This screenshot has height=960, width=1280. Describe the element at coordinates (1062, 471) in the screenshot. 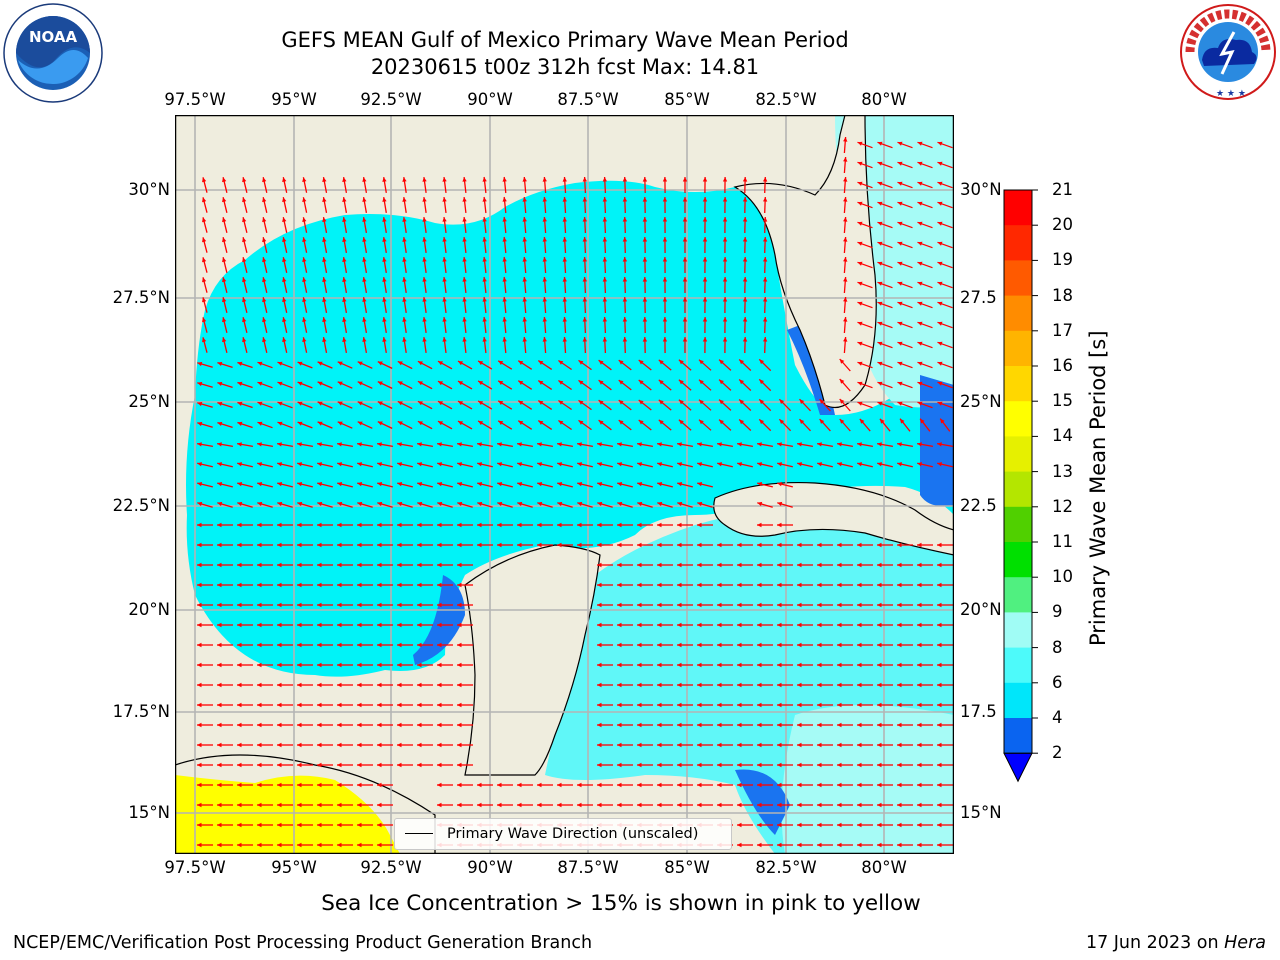

I see `colorbar-tick-label: 13` at that location.